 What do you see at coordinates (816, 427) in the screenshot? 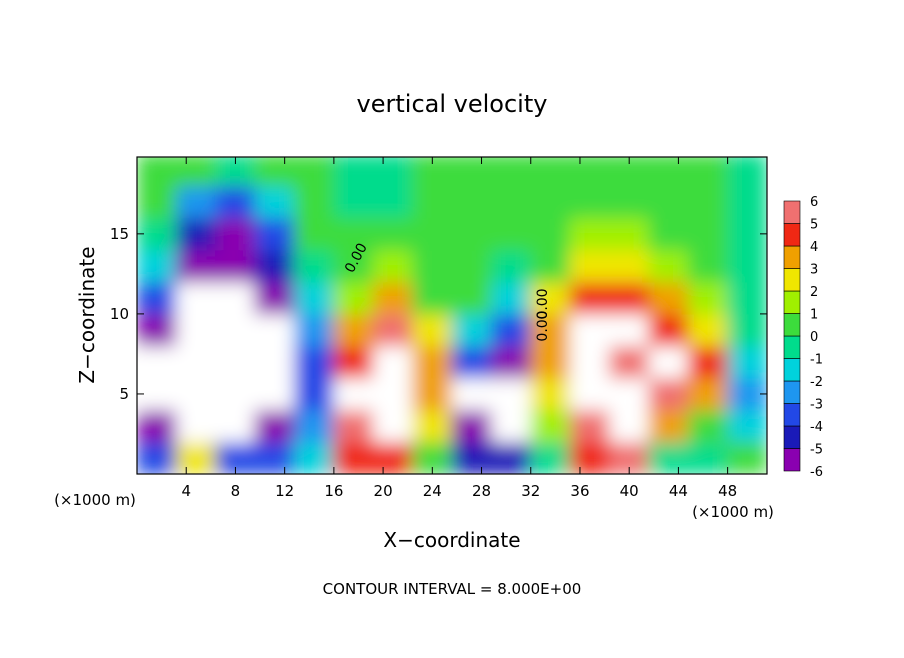
I see `colorbar-label: -4` at bounding box center [816, 427].